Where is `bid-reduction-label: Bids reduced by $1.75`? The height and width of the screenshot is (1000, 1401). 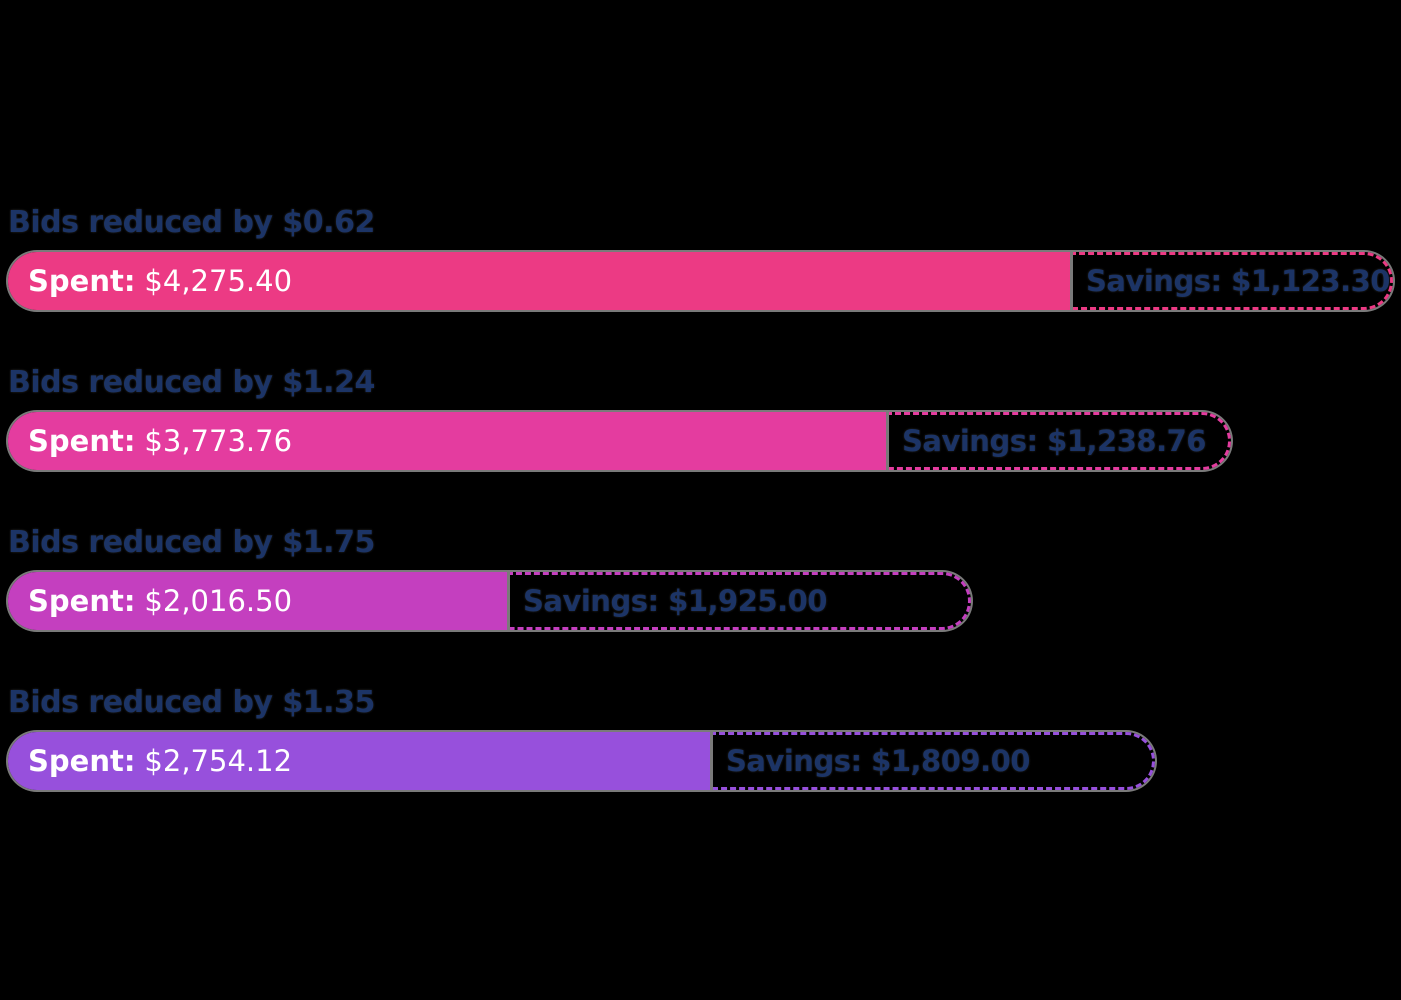
bid-reduction-label: Bids reduced by $1.75 is located at coordinates (191, 542).